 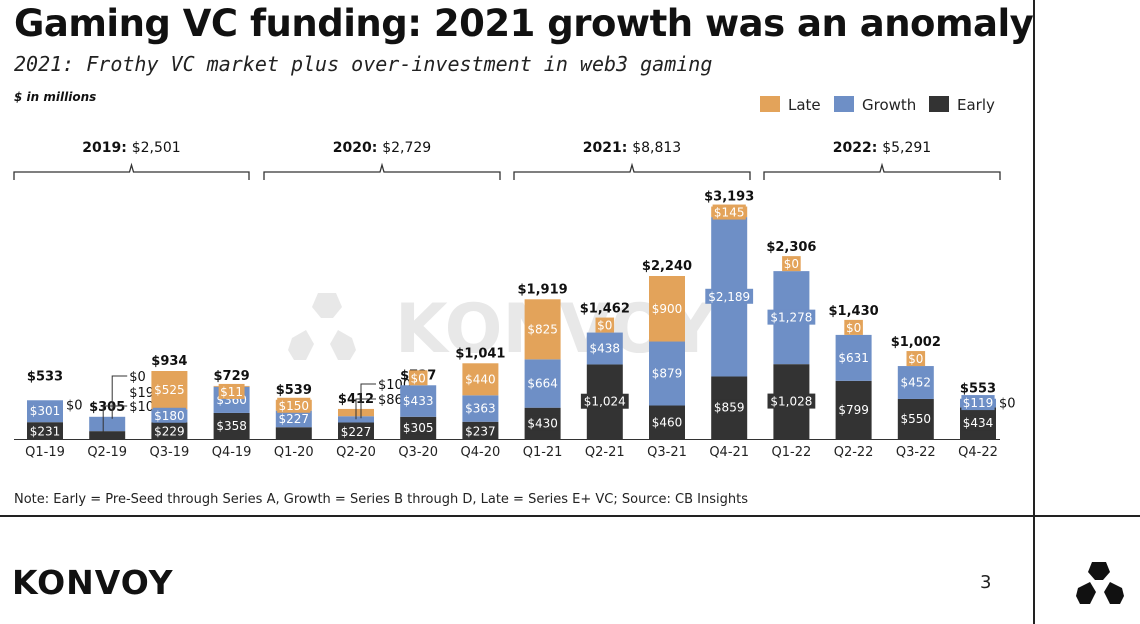 What do you see at coordinates (356, 452) in the screenshot?
I see `x-tick-label: Q2-20` at bounding box center [356, 452].